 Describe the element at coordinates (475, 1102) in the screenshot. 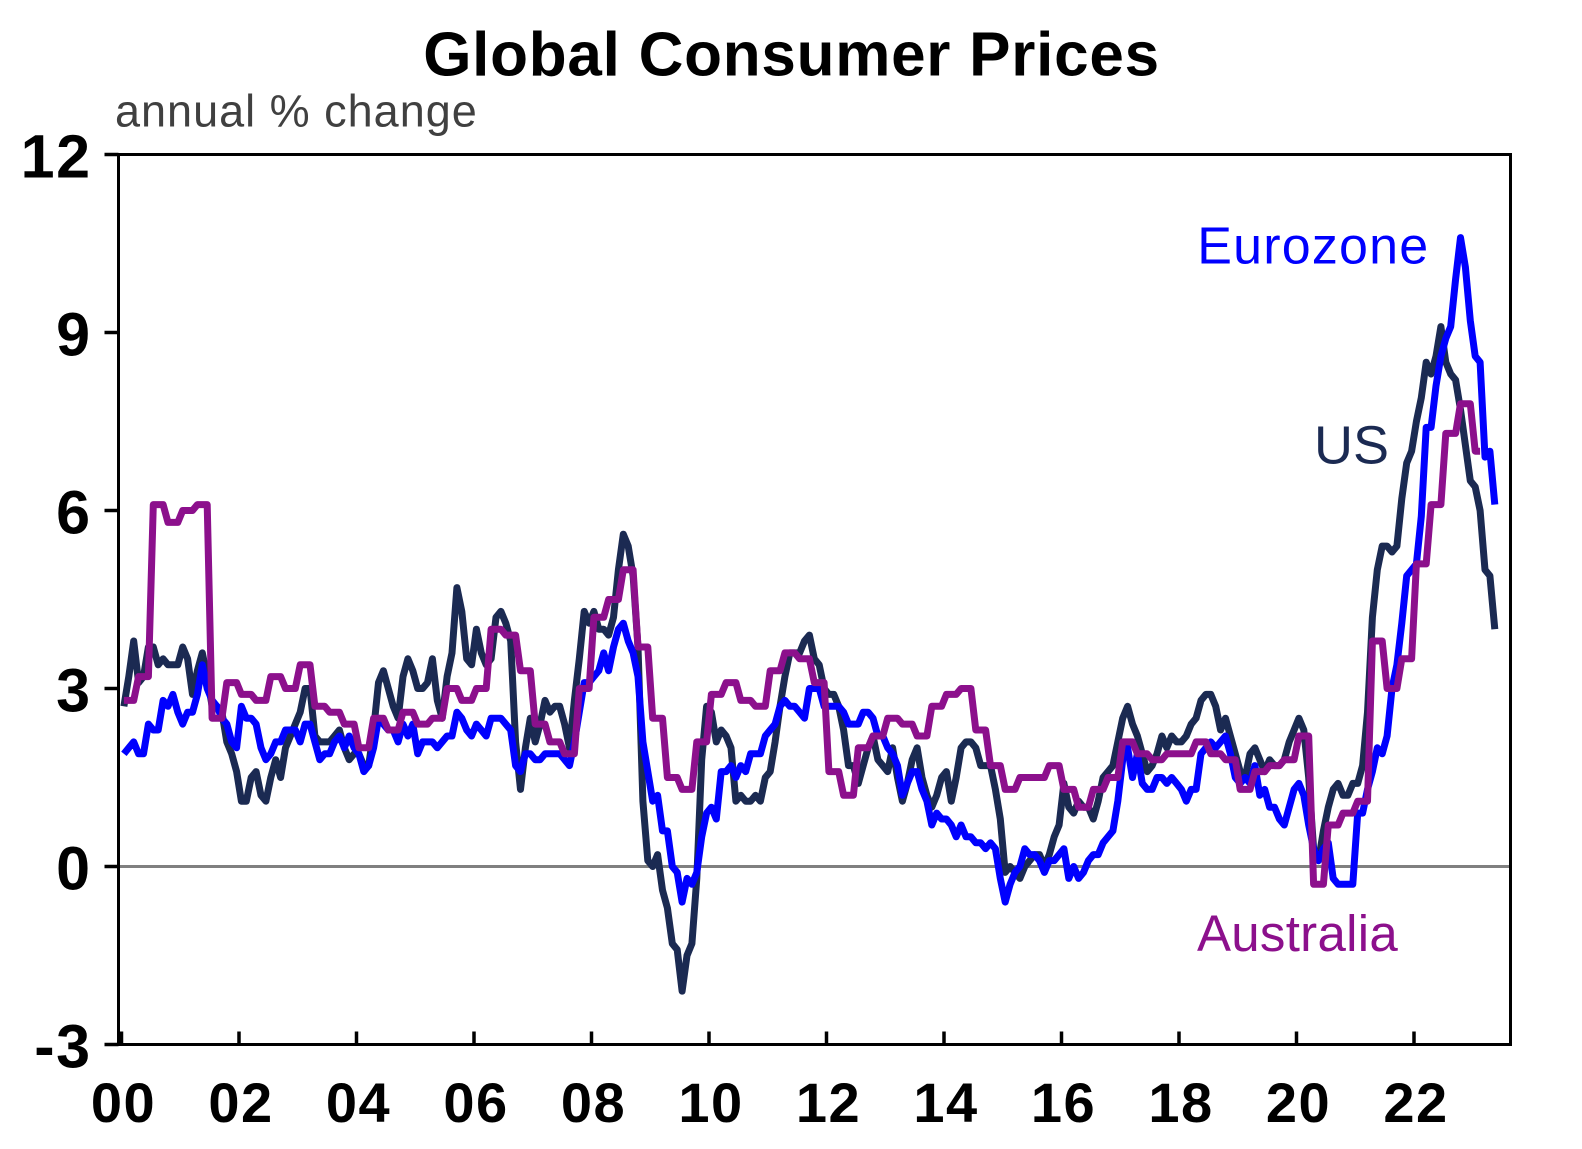

I see `svg-text: 06` at that location.